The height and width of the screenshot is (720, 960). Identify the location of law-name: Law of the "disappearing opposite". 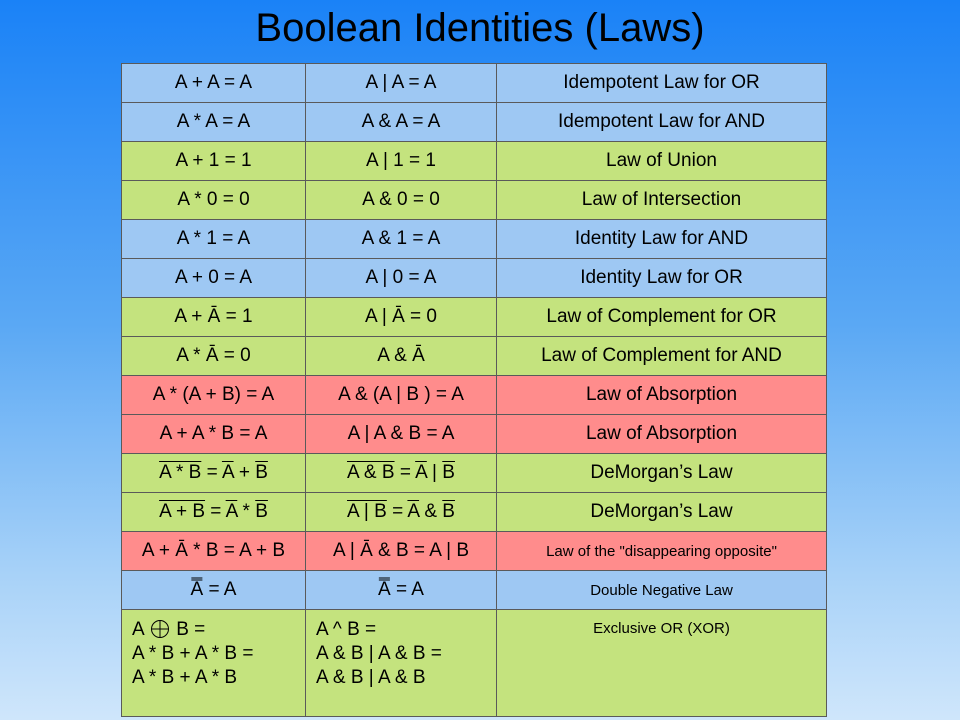
(661, 551).